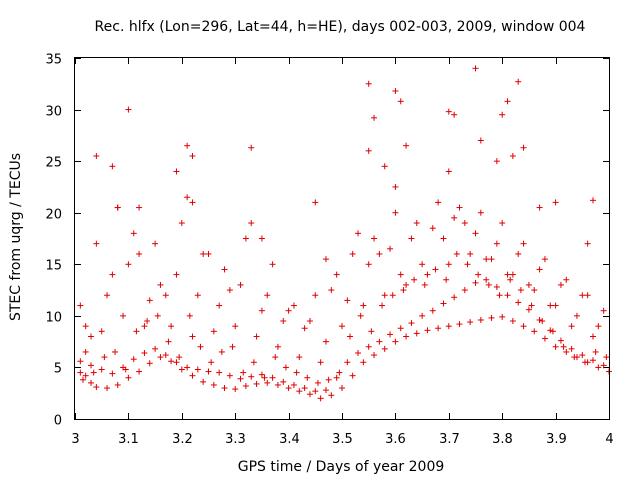 Image resolution: width=640 pixels, height=480 pixels. What do you see at coordinates (449, 439) in the screenshot?
I see `x-tick-label: 3.7` at bounding box center [449, 439].